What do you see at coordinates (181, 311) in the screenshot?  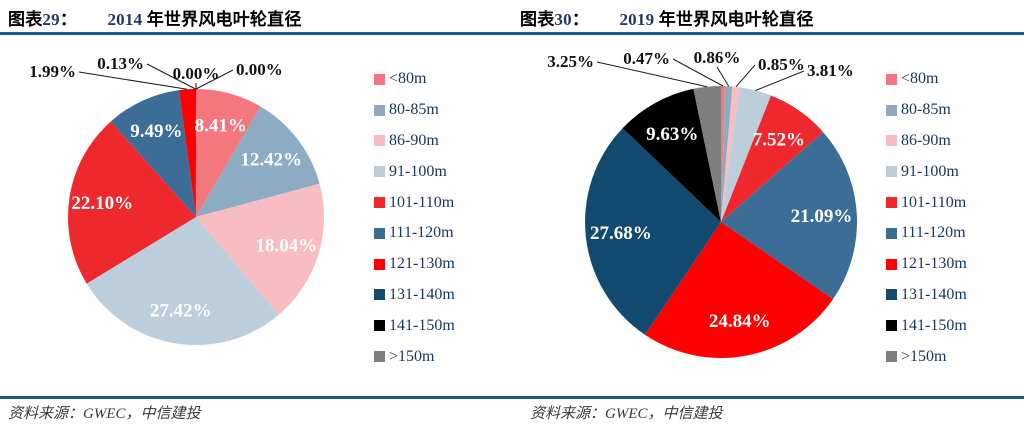 I see `slice-label: 27.42%` at bounding box center [181, 311].